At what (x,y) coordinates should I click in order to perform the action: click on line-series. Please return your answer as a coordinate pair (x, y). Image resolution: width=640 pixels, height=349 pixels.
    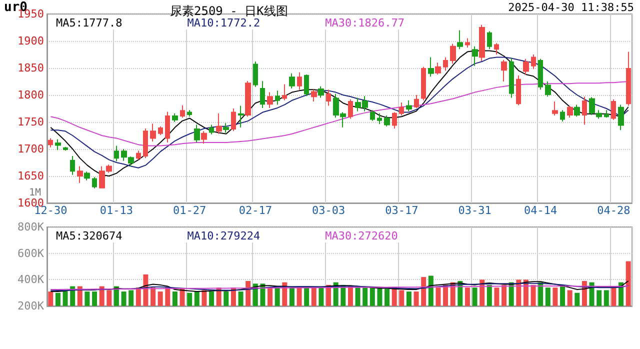
    Looking at the image, I should click on (339, 286).